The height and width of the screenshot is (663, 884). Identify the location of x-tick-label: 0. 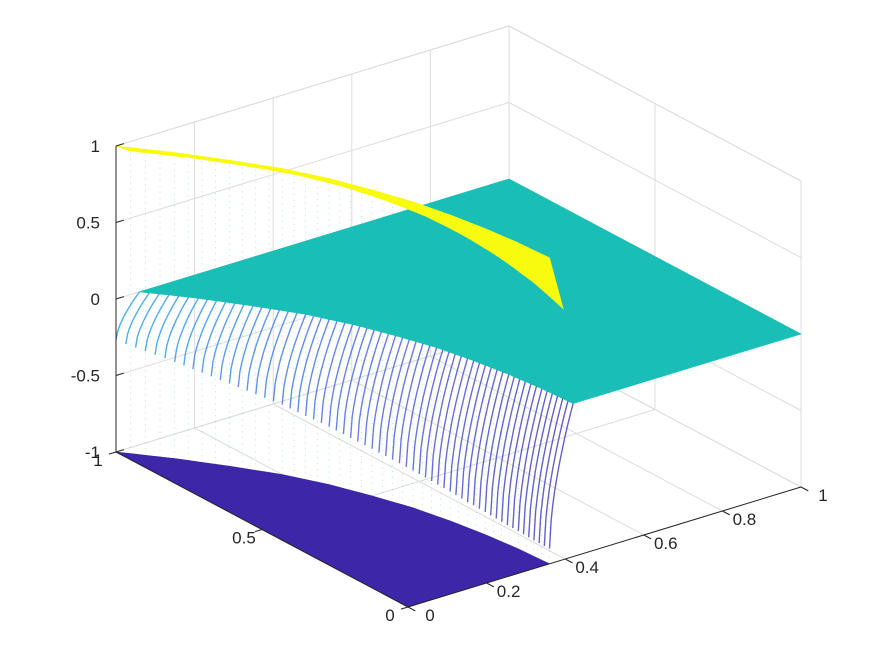
(429, 615).